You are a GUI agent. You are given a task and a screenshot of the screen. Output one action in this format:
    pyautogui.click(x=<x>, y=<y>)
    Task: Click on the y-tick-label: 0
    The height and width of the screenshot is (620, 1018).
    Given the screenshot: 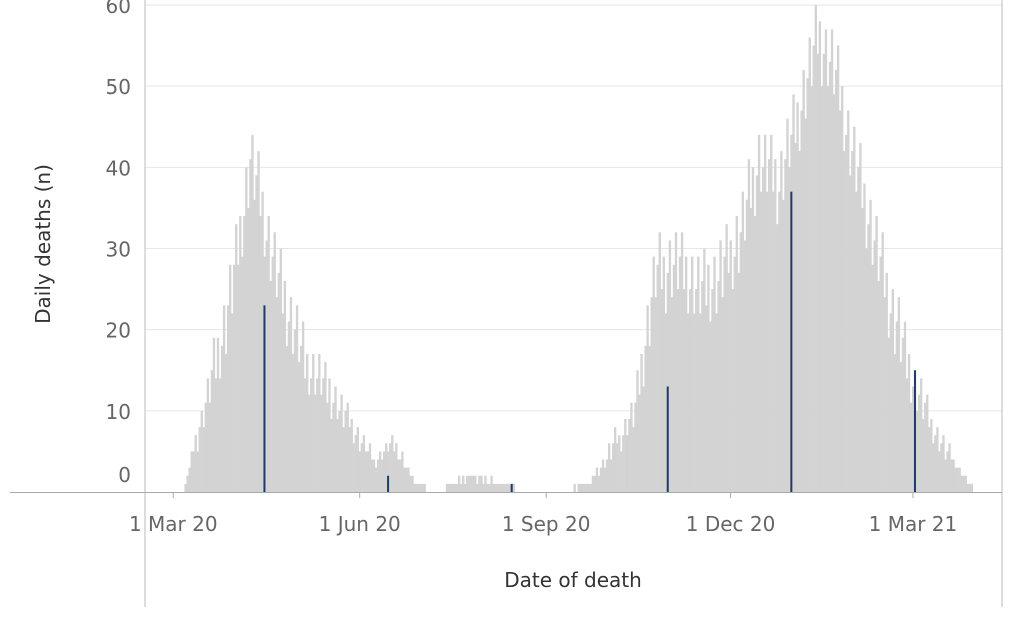 What is the action you would take?
    pyautogui.click(x=124, y=475)
    